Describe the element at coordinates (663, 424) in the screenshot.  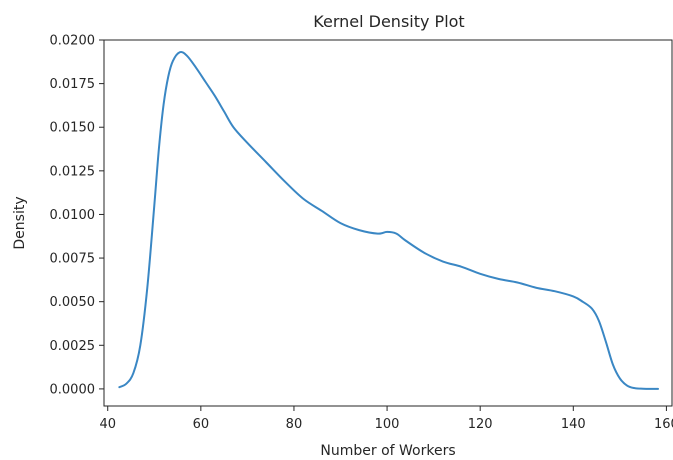
I see `x-tick-label: 160` at that location.